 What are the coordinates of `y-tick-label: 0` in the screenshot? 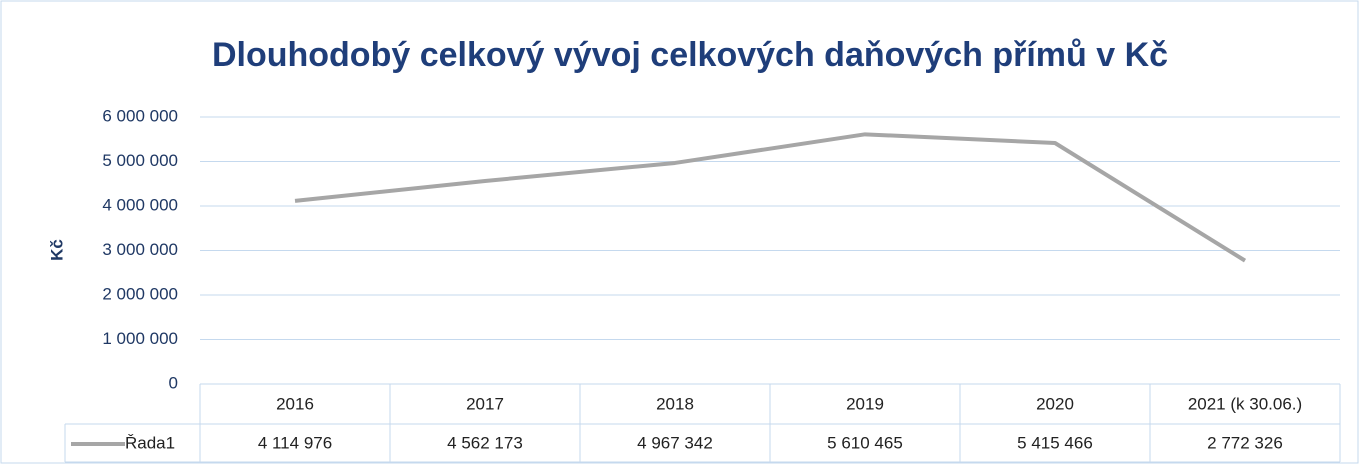 It's located at (173, 382).